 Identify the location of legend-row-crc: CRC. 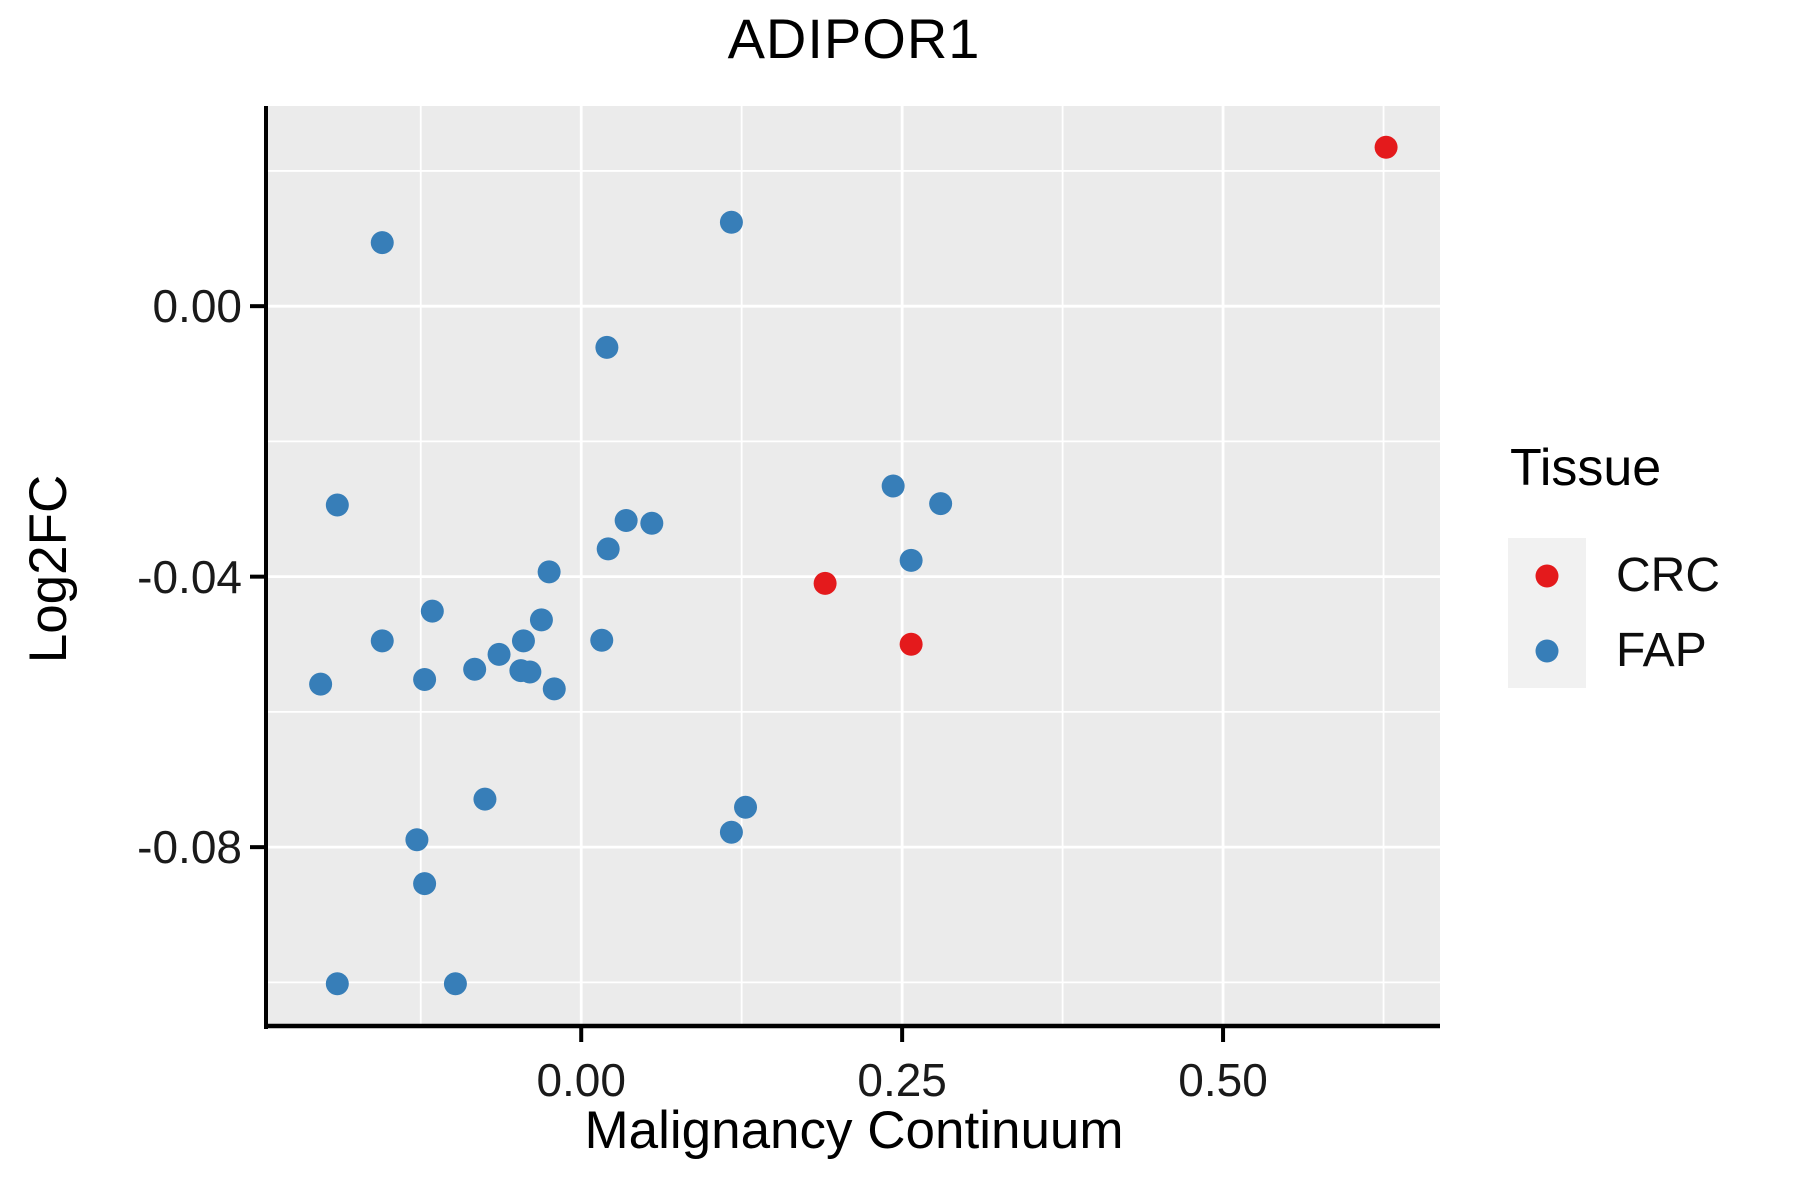
(1614, 575).